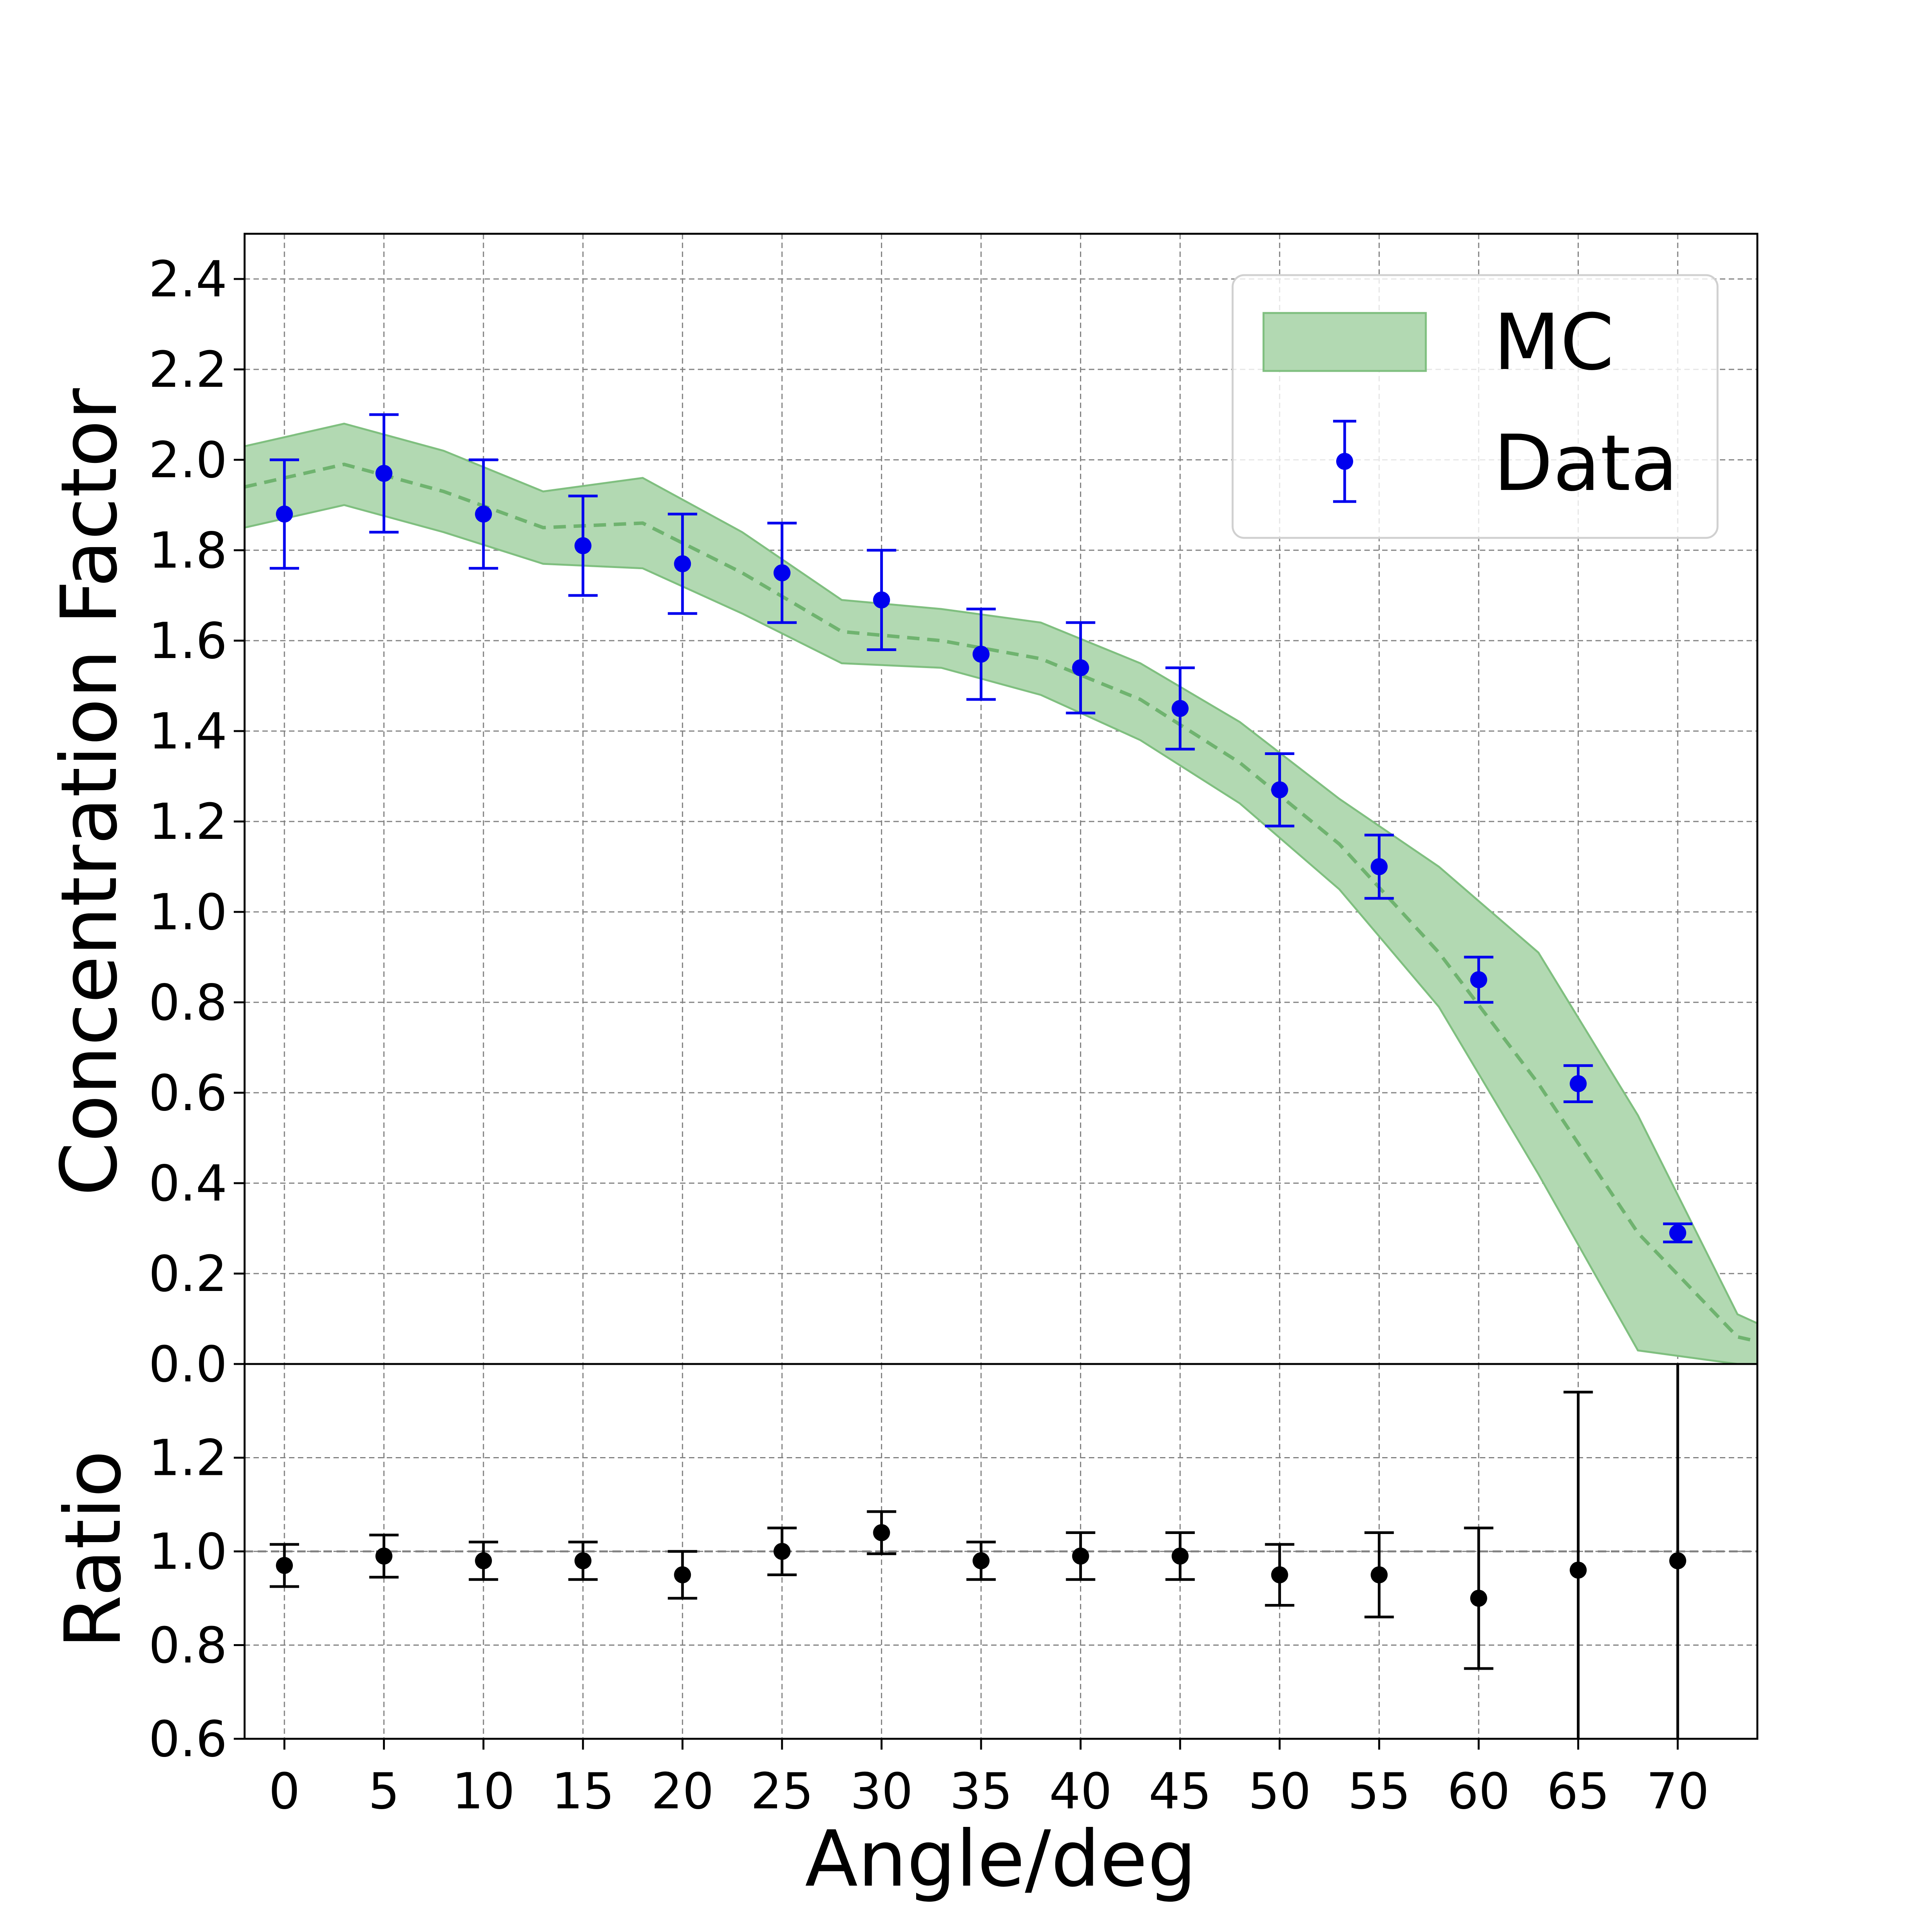 The image size is (1932, 1932). What do you see at coordinates (188, 913) in the screenshot?
I see `main-y-tick-label: 1.0` at bounding box center [188, 913].